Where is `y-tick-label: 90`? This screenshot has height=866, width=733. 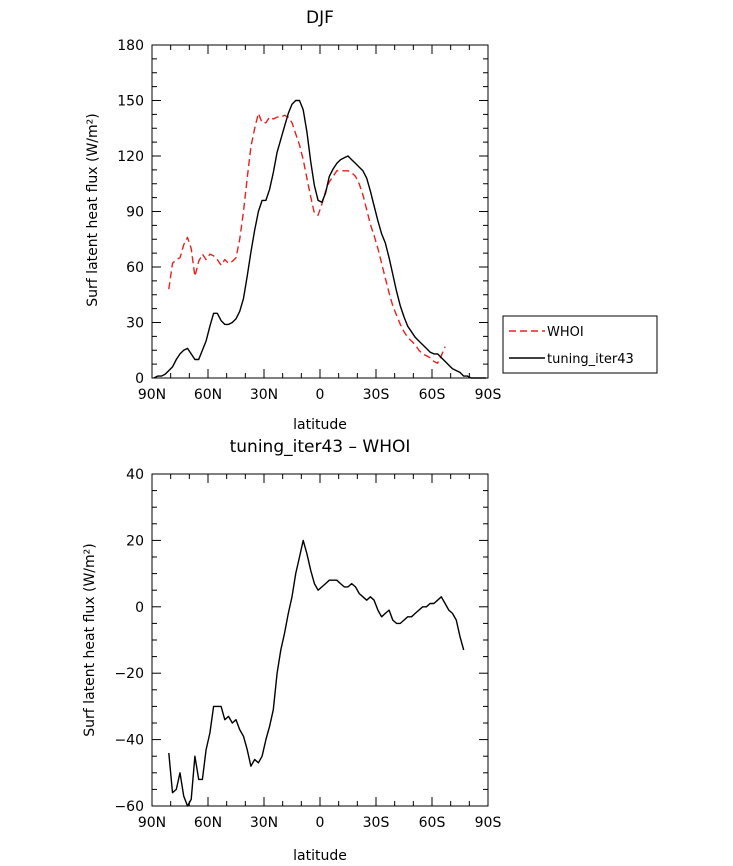
y-tick-label: 90 is located at coordinates (135, 213).